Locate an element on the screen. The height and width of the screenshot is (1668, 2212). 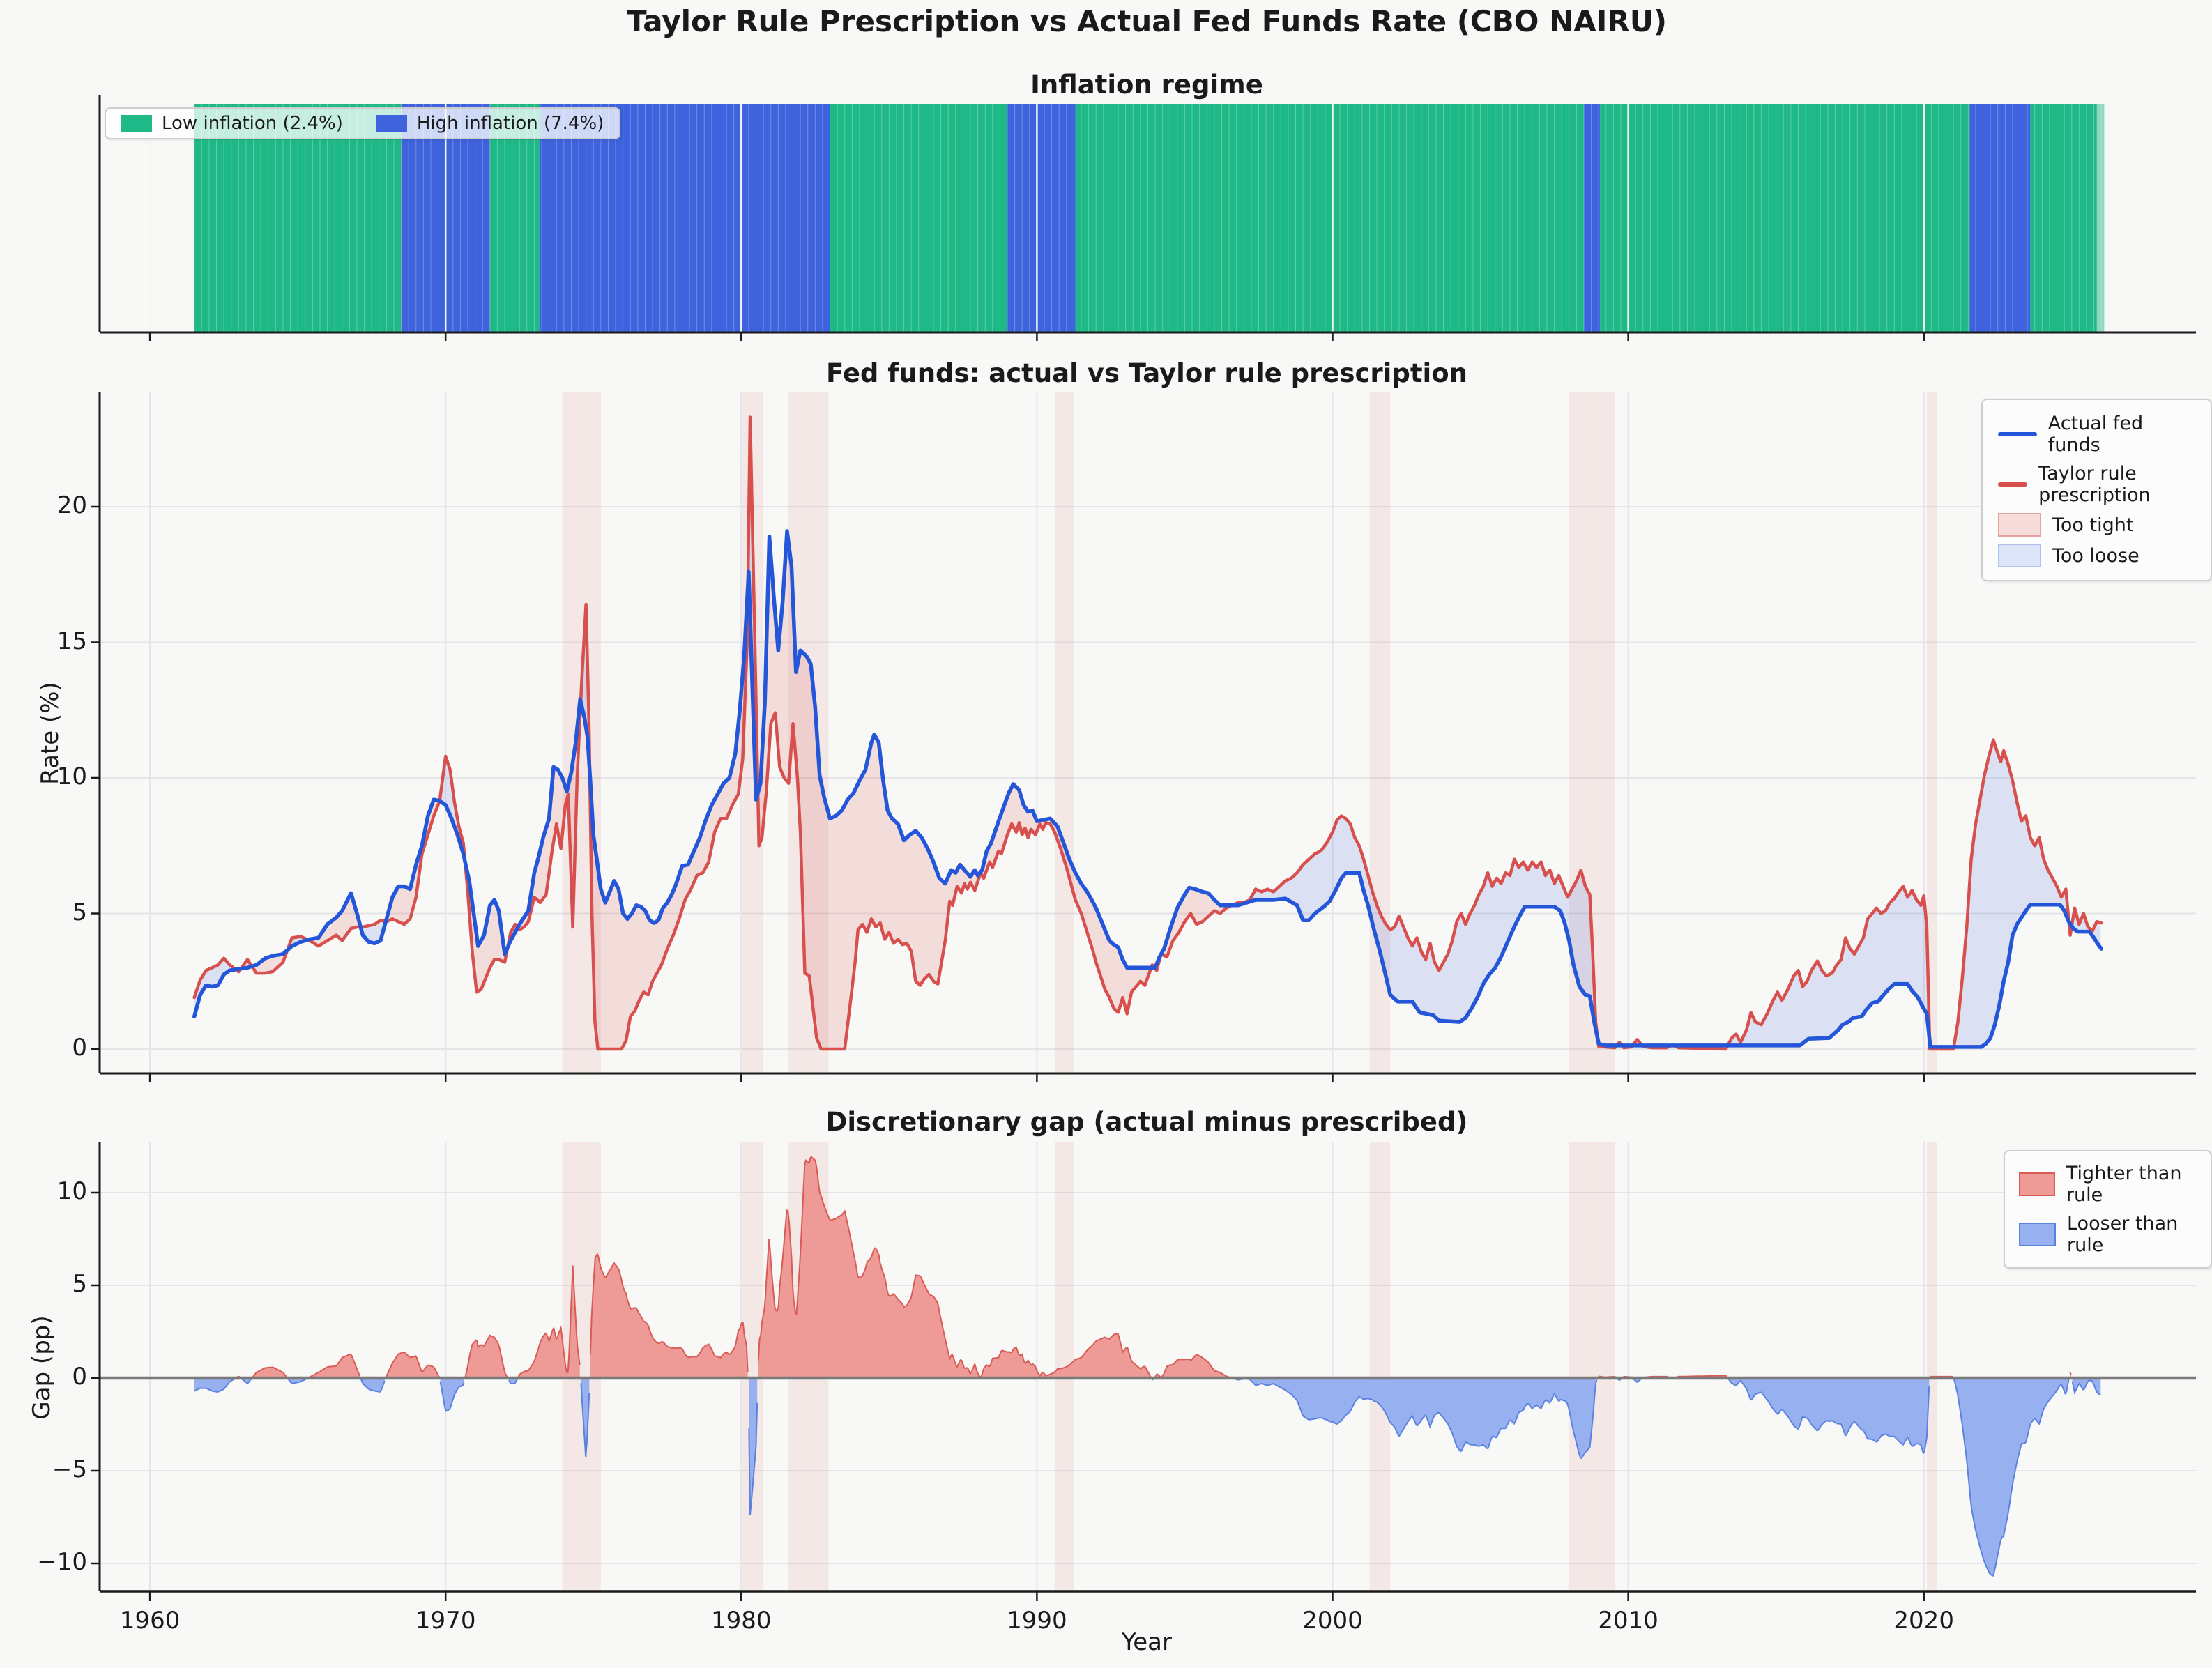
too-tight-swatch-icon is located at coordinates (2019, 525).